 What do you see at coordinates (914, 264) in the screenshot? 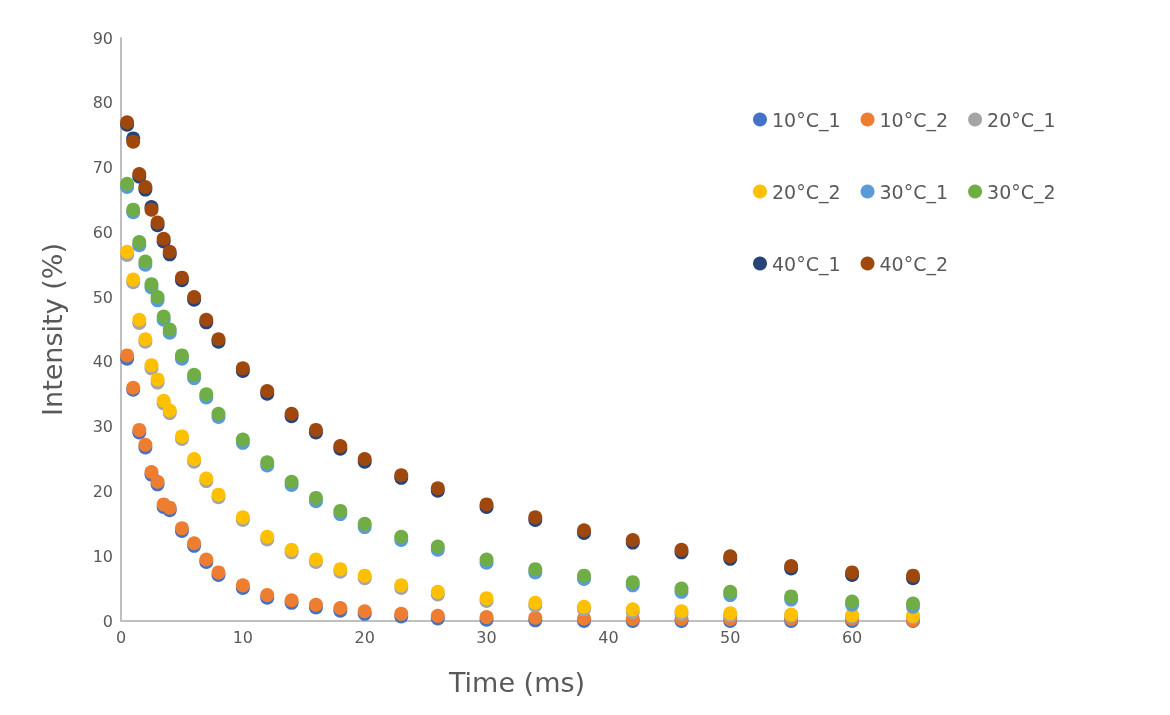
I see `legend-label: 40°C_2` at bounding box center [914, 264].